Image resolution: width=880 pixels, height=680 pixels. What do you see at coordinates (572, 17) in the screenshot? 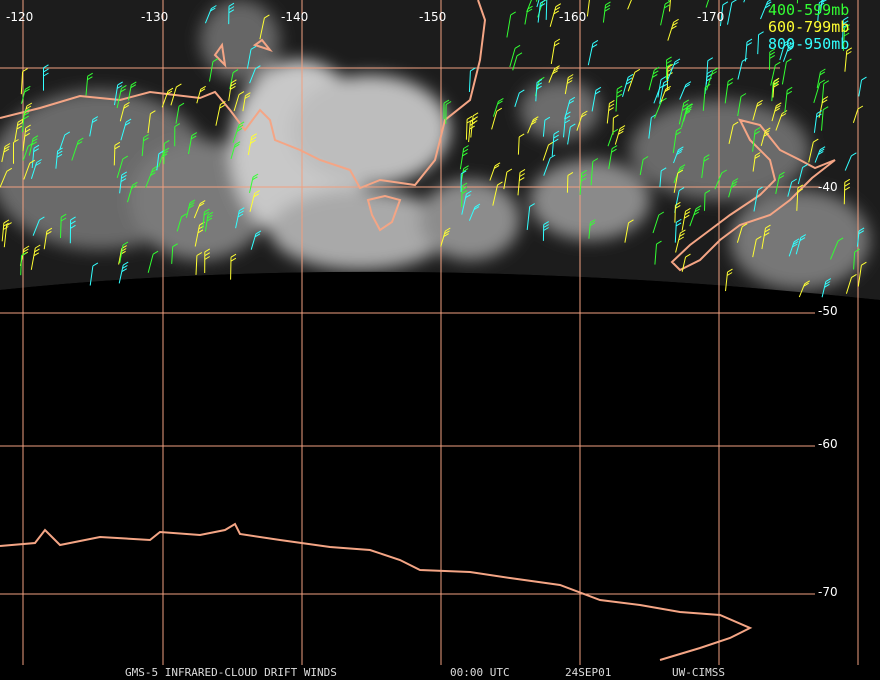
I see `longitude-label: -160` at bounding box center [572, 17].